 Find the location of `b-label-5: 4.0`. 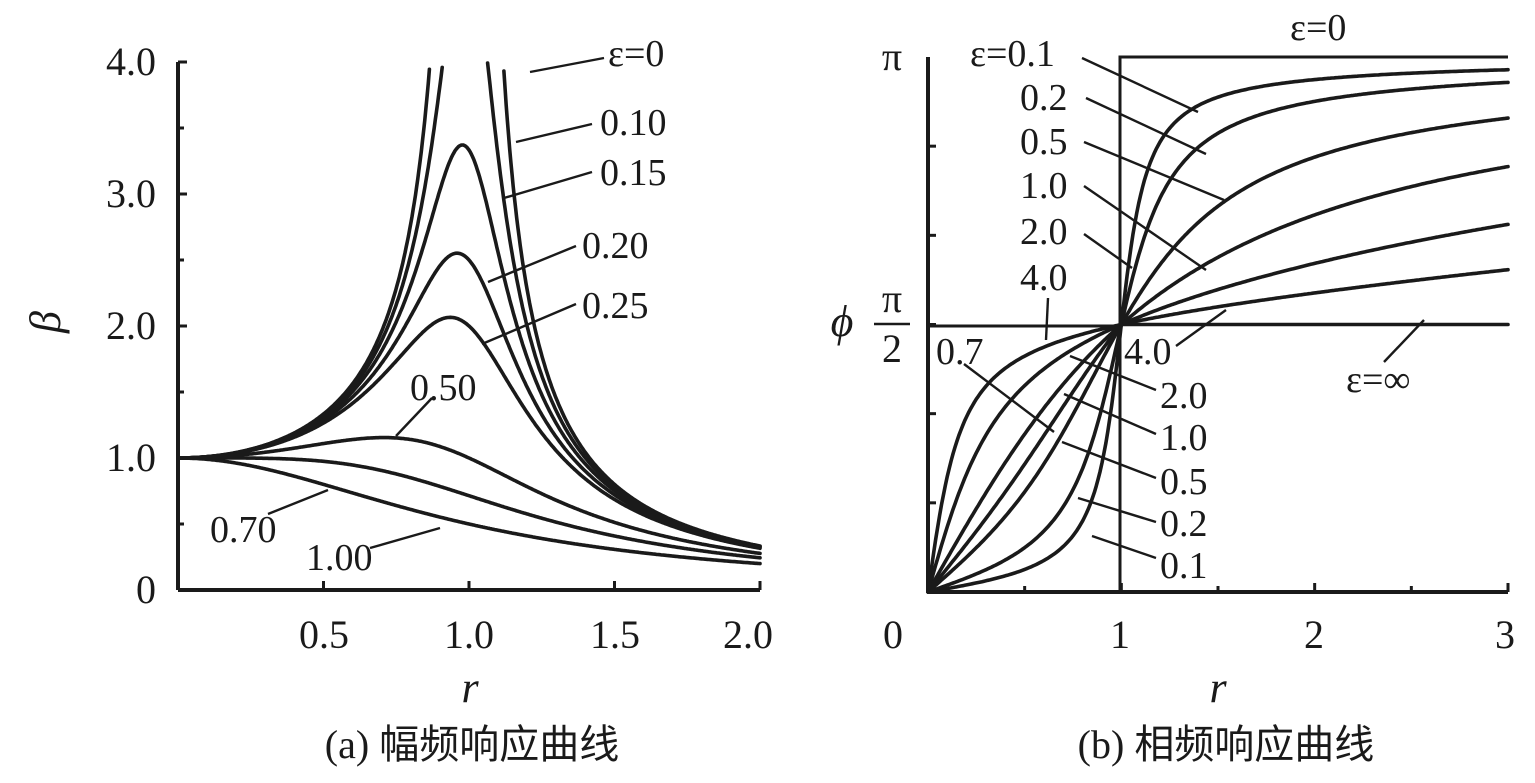

b-label-5: 4.0 is located at coordinates (1044, 278).